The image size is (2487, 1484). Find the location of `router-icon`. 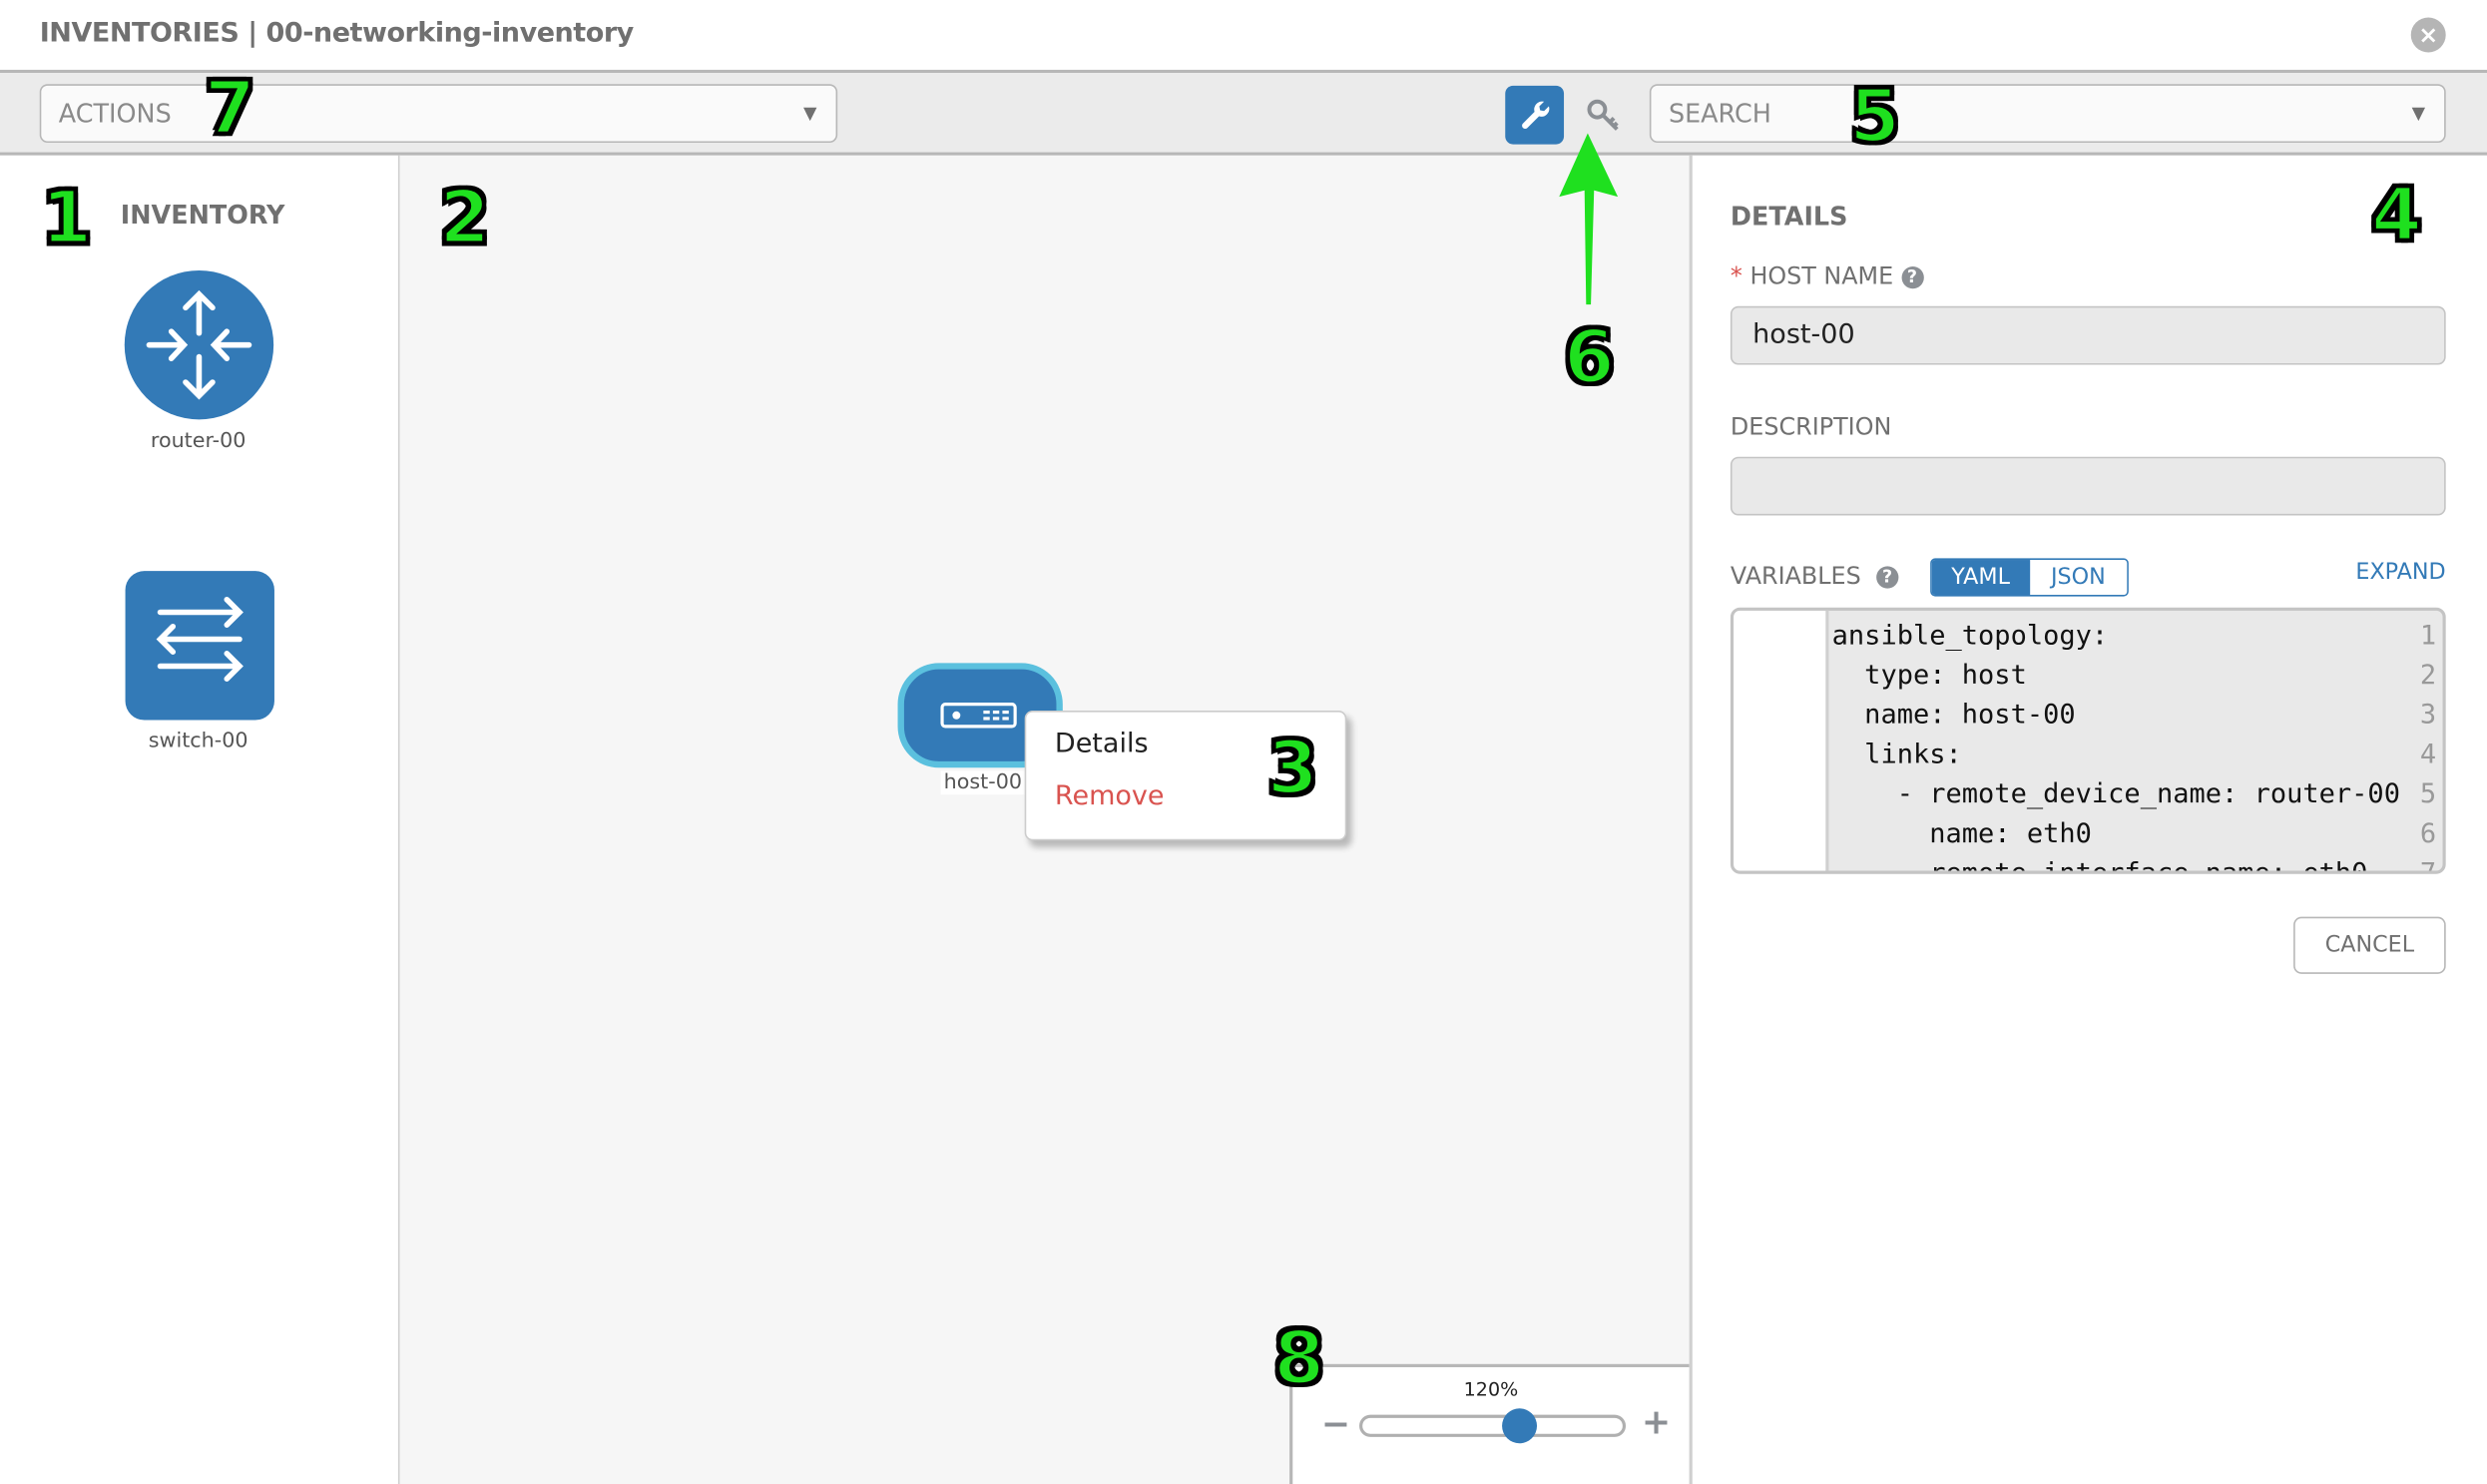

router-icon is located at coordinates (199, 344).